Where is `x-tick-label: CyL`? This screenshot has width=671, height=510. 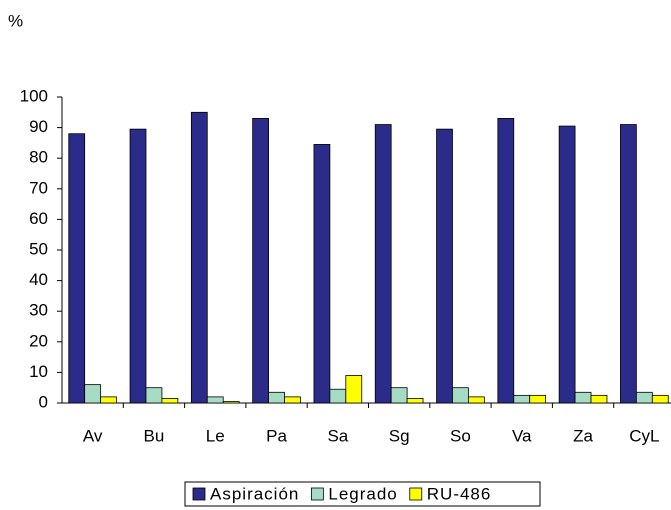 x-tick-label: CyL is located at coordinates (644, 435).